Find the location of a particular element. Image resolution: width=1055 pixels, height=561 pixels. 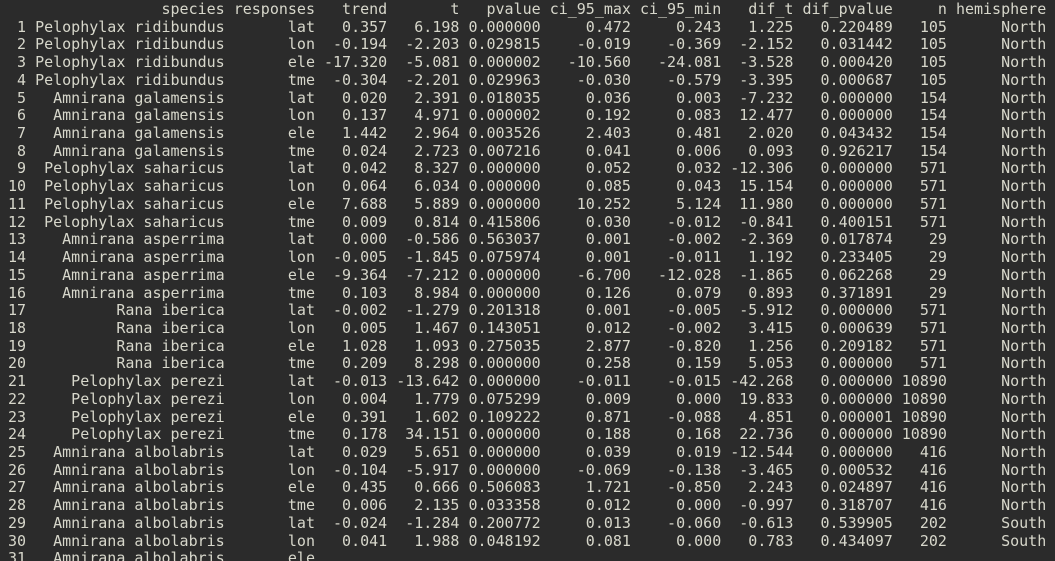

column-header-ci-95-min: ci_95_min is located at coordinates (680, 9).